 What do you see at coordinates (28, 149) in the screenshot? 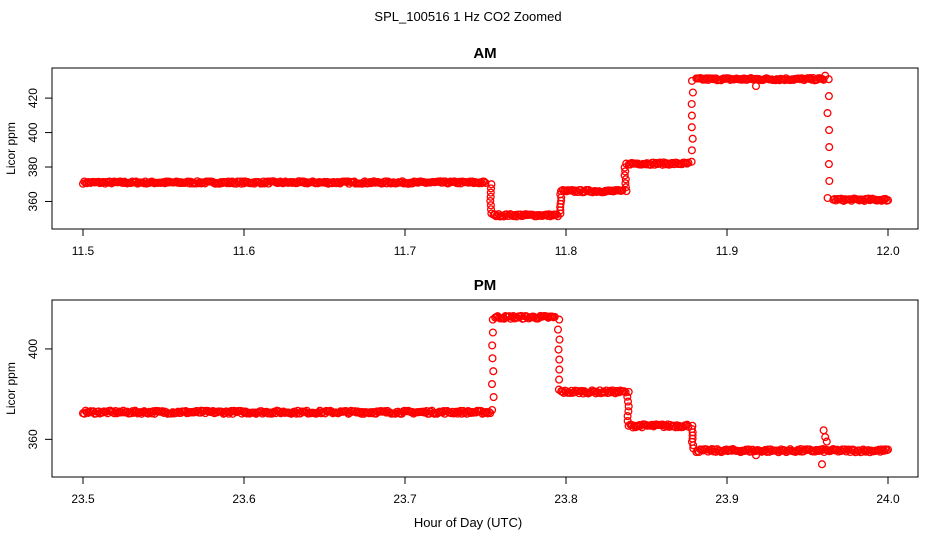
I see `am-y-axis: 360 380 400 420 Licor ppm` at bounding box center [28, 149].